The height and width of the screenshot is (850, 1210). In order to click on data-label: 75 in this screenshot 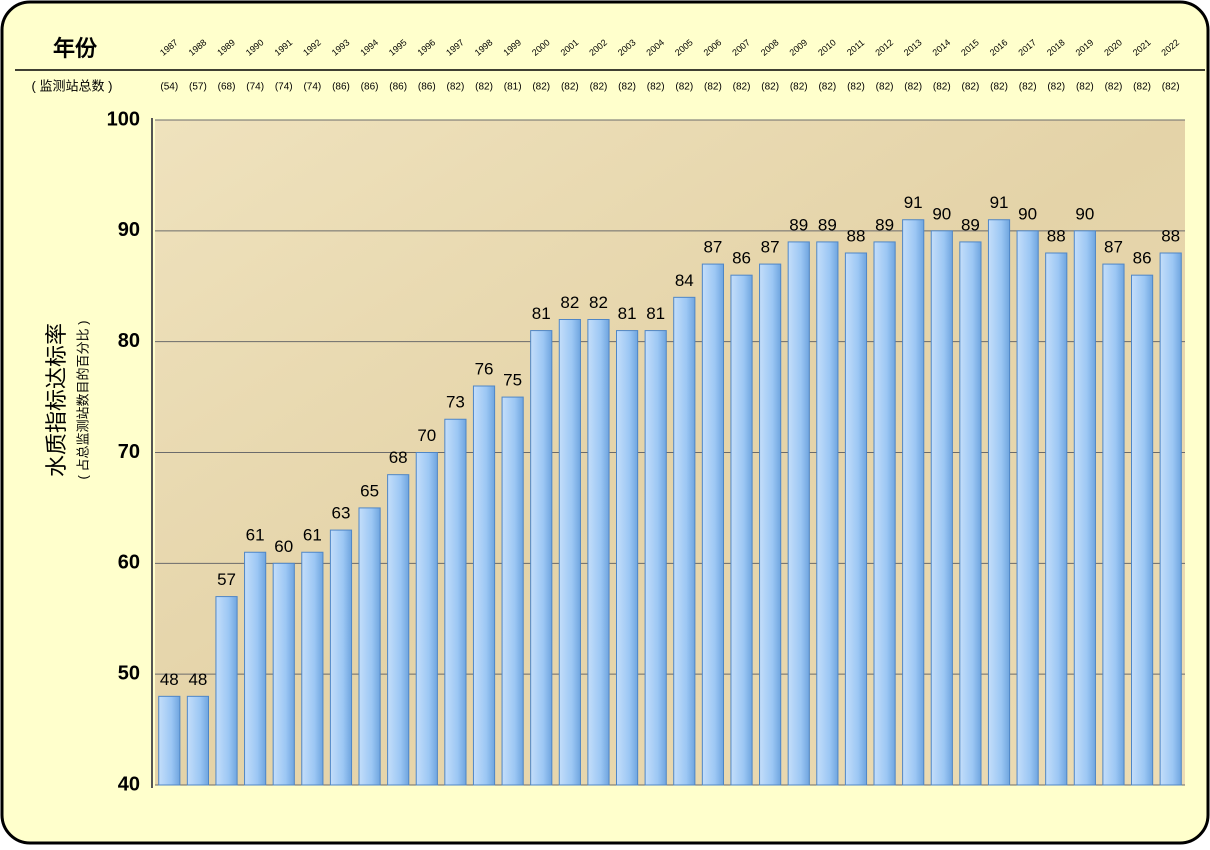, I will do `click(512, 380)`.